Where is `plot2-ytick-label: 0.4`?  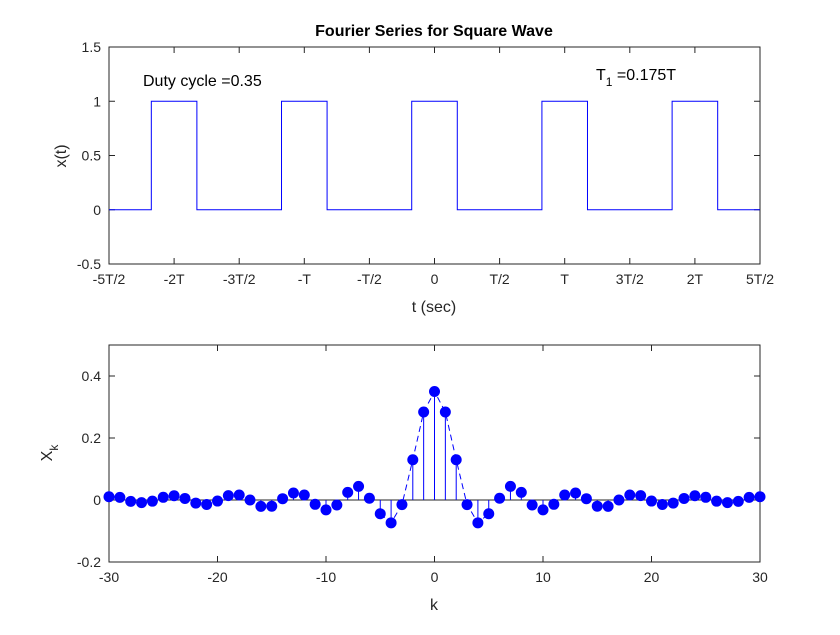
plot2-ytick-label: 0.4 is located at coordinates (92, 376).